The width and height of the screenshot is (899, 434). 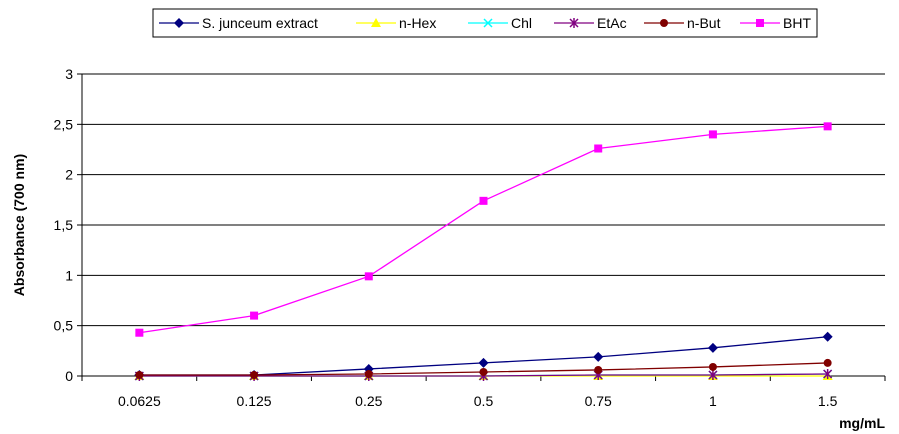 I want to click on x-axis-title: mg/mL, so click(x=862, y=423).